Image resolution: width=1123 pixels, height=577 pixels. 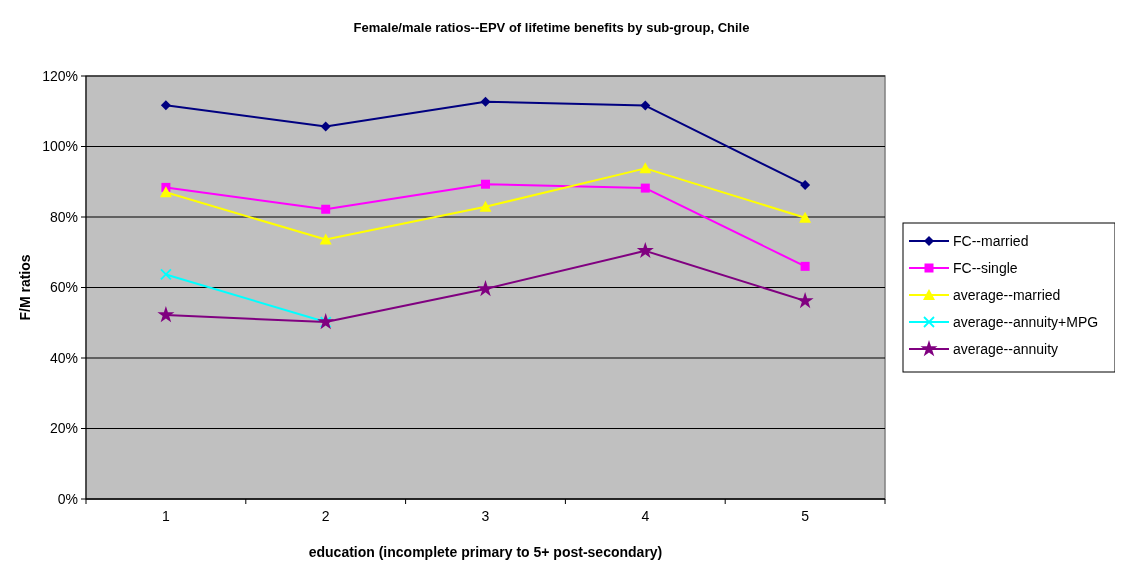 What do you see at coordinates (645, 516) in the screenshot?
I see `x-tick-label: 4` at bounding box center [645, 516].